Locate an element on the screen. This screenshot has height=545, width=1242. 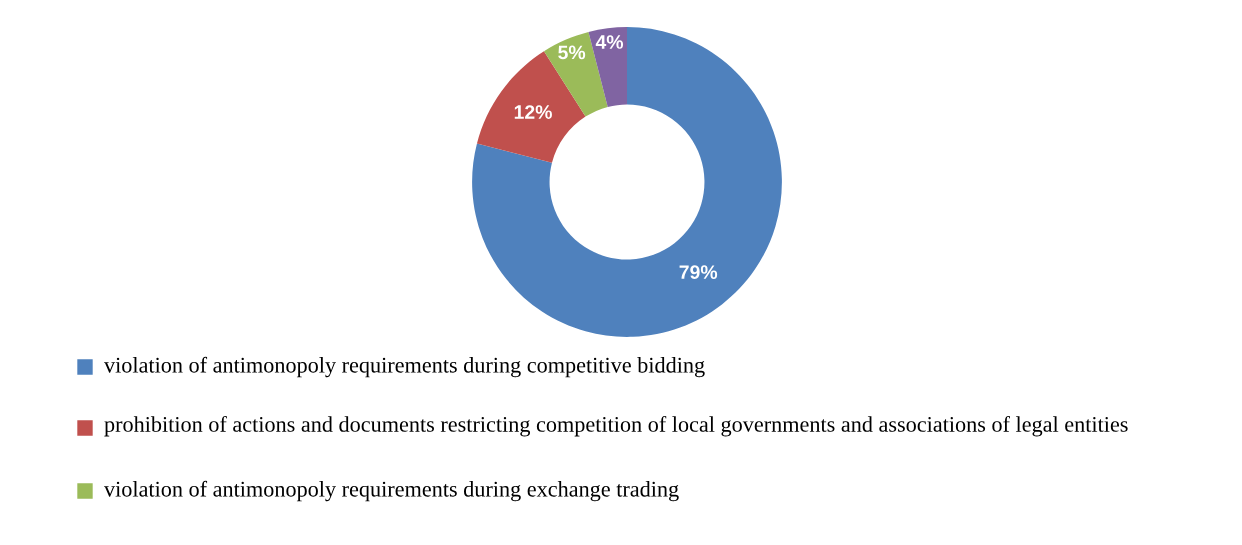
data-label: 4% is located at coordinates (609, 42).